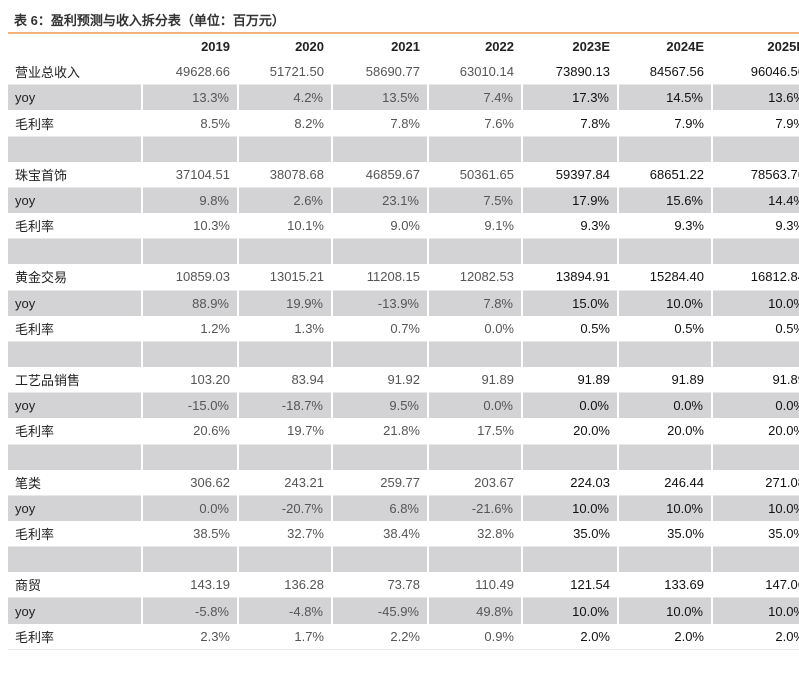  I want to click on table-cell: 59397.84, so click(570, 174).